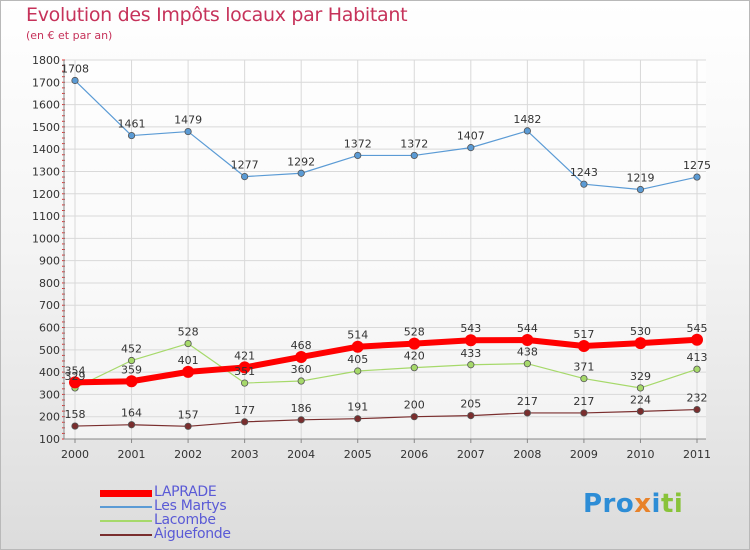  Describe the element at coordinates (188, 120) in the screenshot. I see `data-label: 1479` at that location.